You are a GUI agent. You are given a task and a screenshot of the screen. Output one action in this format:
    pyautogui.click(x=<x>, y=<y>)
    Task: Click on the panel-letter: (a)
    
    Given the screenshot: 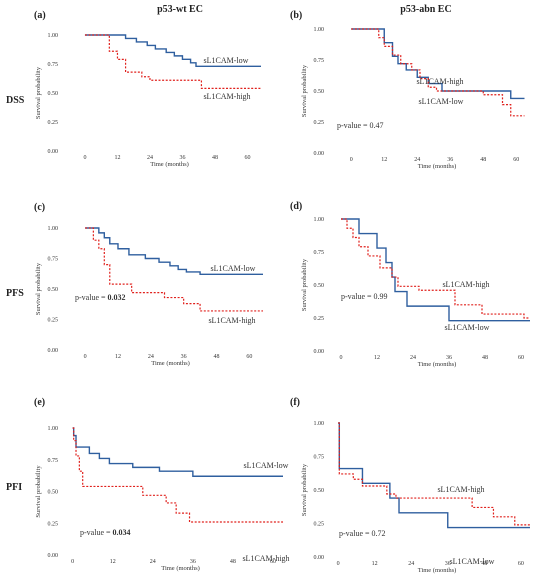 What is the action you would take?
    pyautogui.click(x=40, y=15)
    